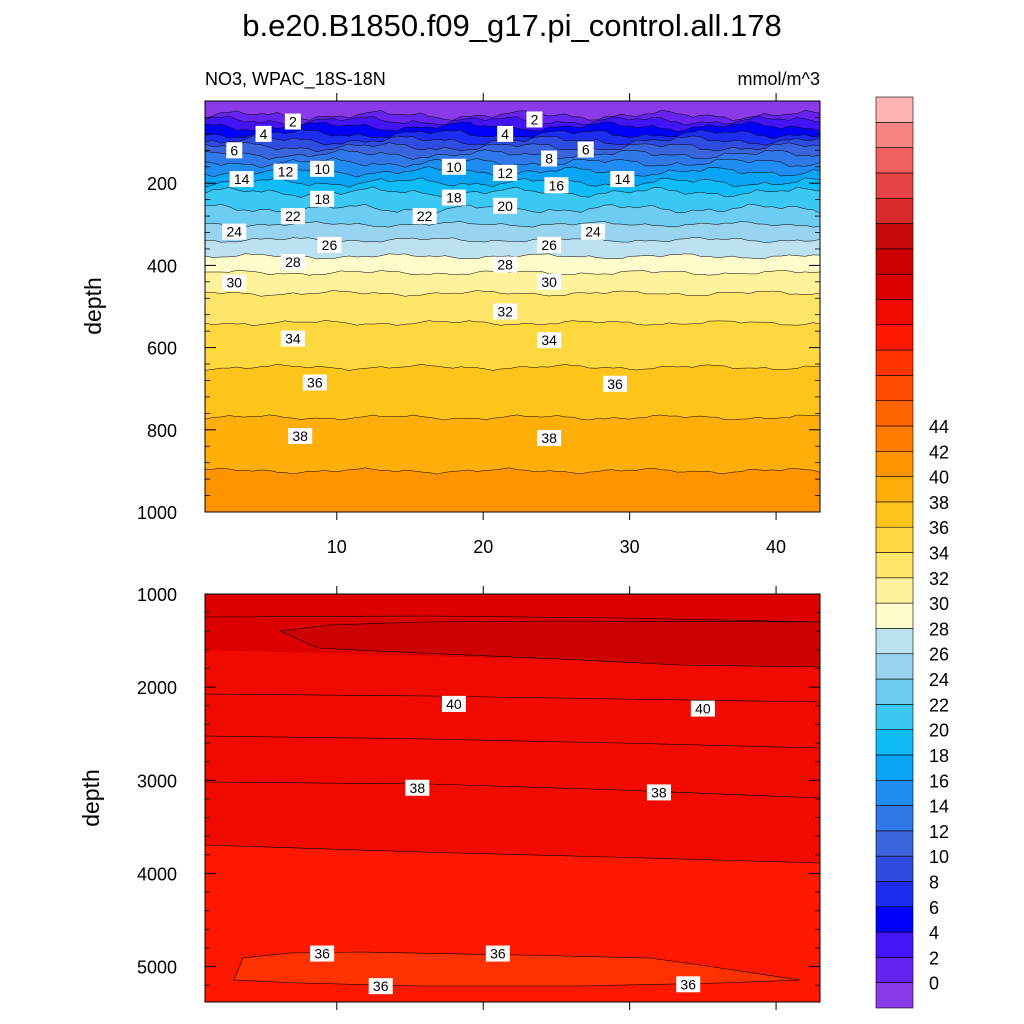  Describe the element at coordinates (505, 264) in the screenshot. I see `contour-label: 28` at that location.